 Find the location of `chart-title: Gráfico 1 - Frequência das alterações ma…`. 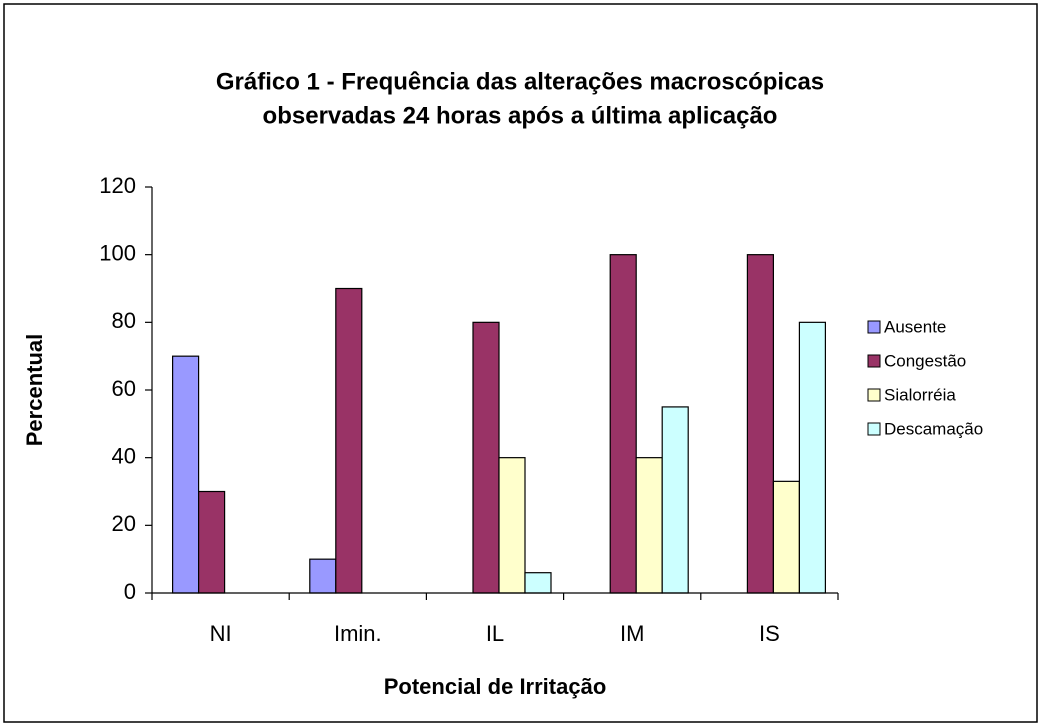

chart-title: Gráfico 1 - Frequência das alterações ma… is located at coordinates (520, 81).